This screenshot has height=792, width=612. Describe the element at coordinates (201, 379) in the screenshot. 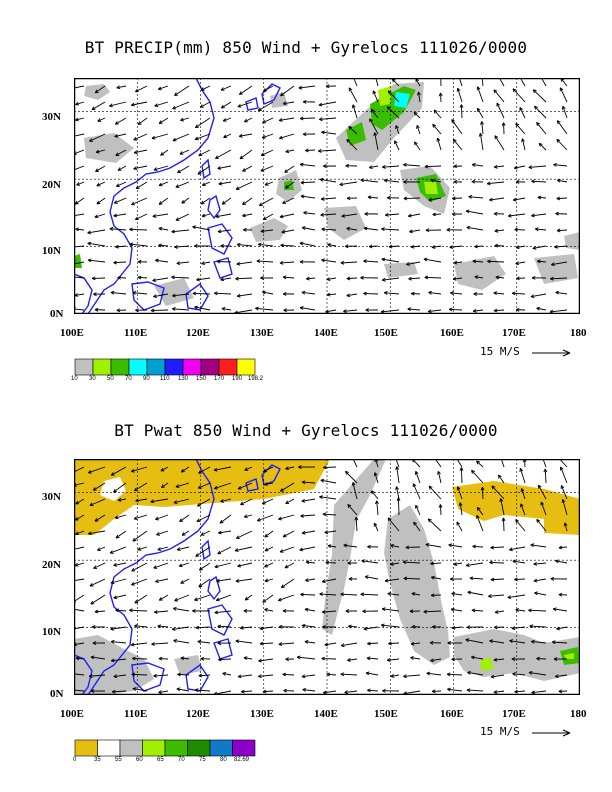

I see `cbar1-label: 150` at that location.